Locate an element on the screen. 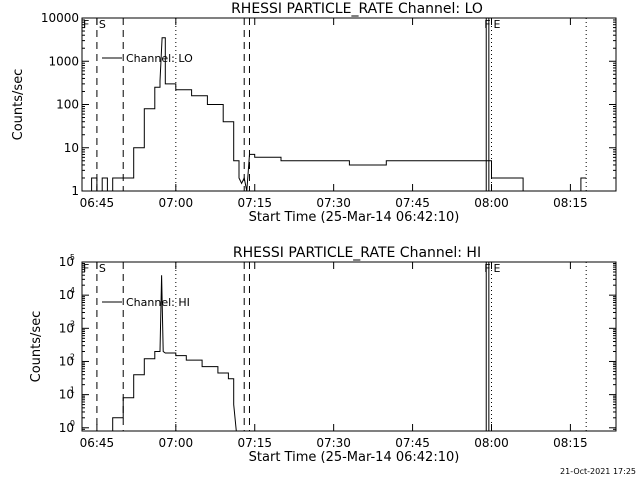 This screenshot has height=480, width=640. legend-label: Channel: LO is located at coordinates (159, 58).